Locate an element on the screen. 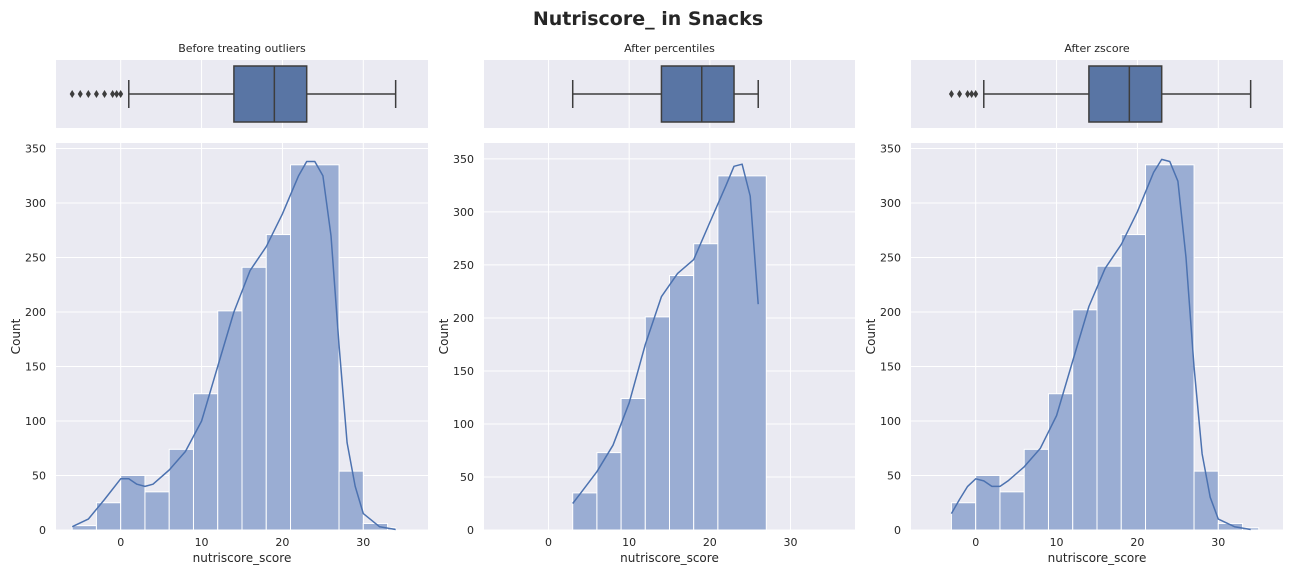 This screenshot has height=576, width=1296. boxplot-title: After zscore is located at coordinates (1096, 48).